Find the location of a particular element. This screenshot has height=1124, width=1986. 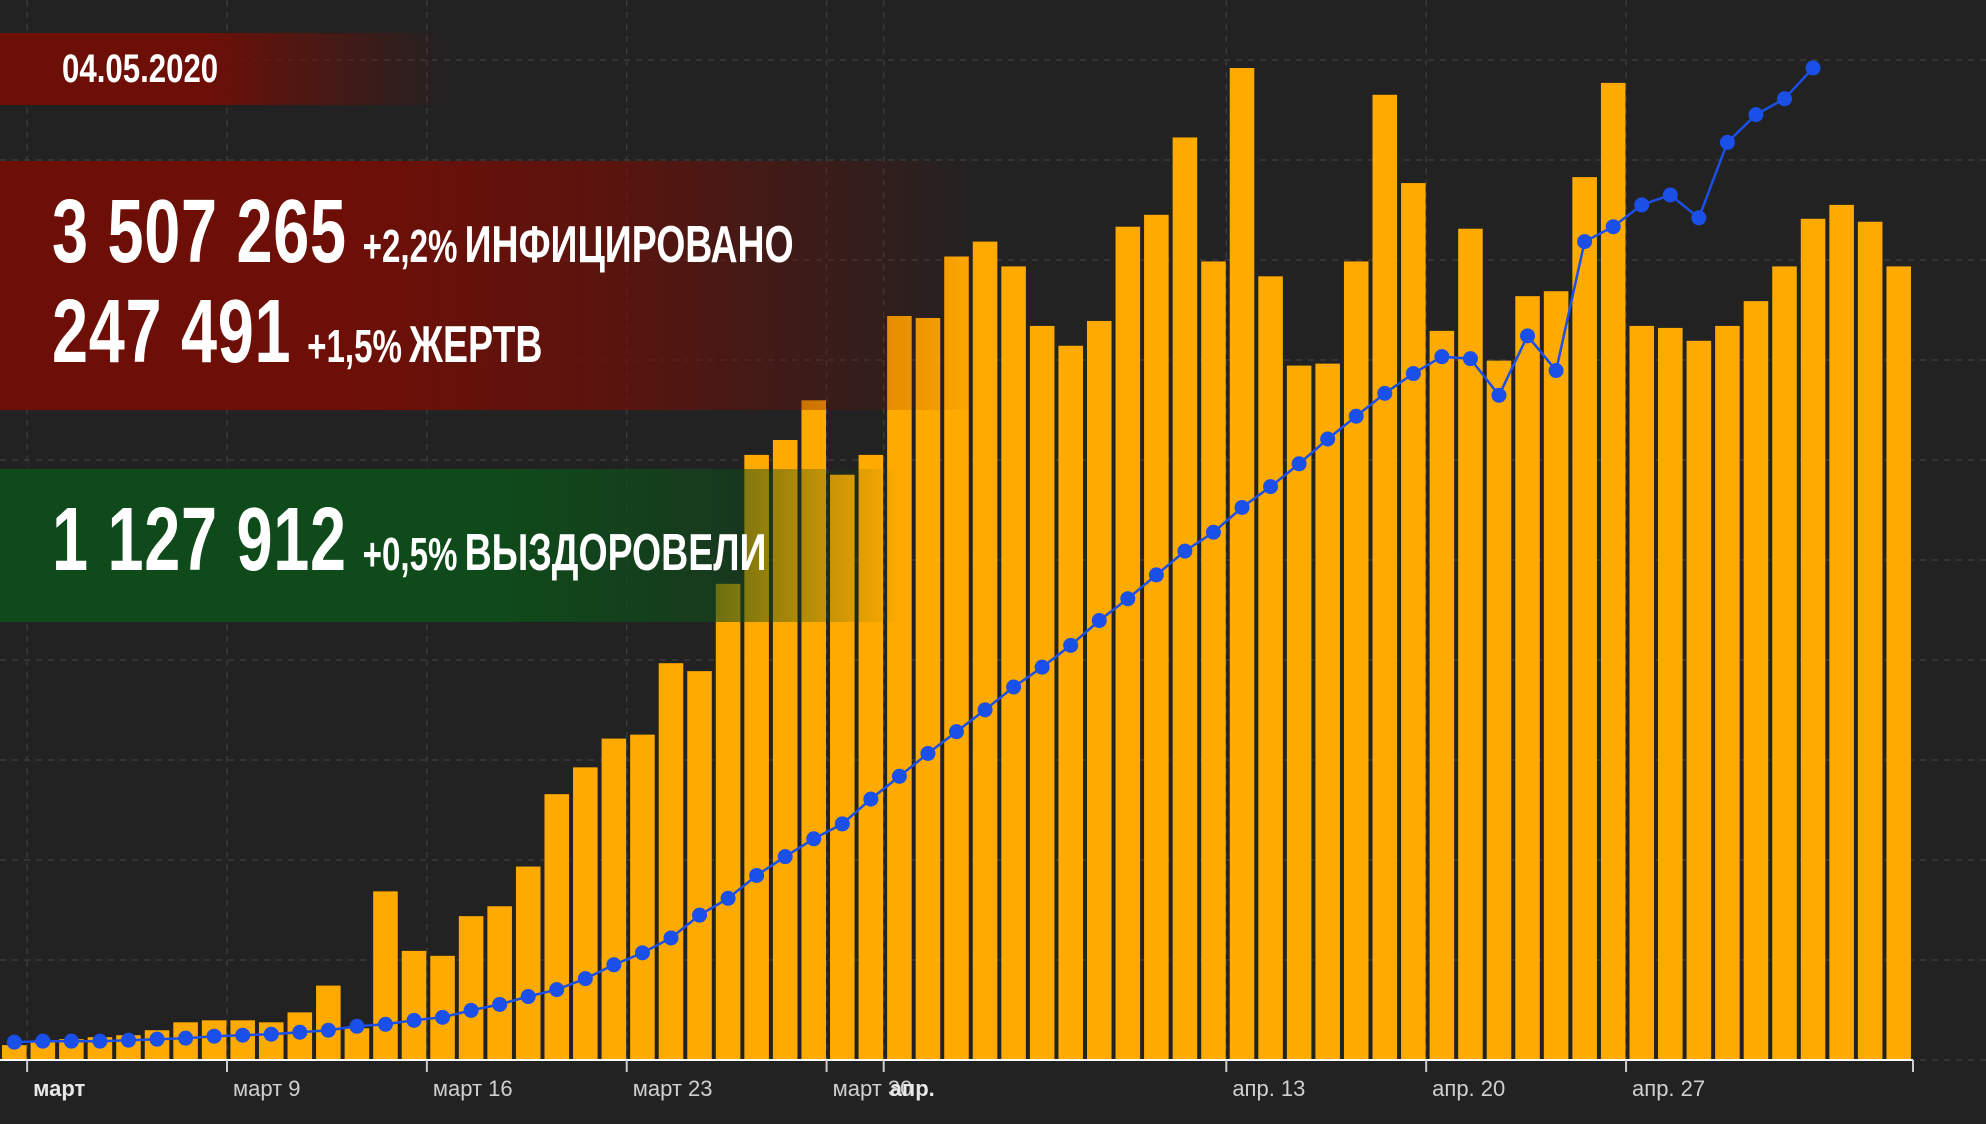

x-tick-label: март 23 is located at coordinates (673, 1088).